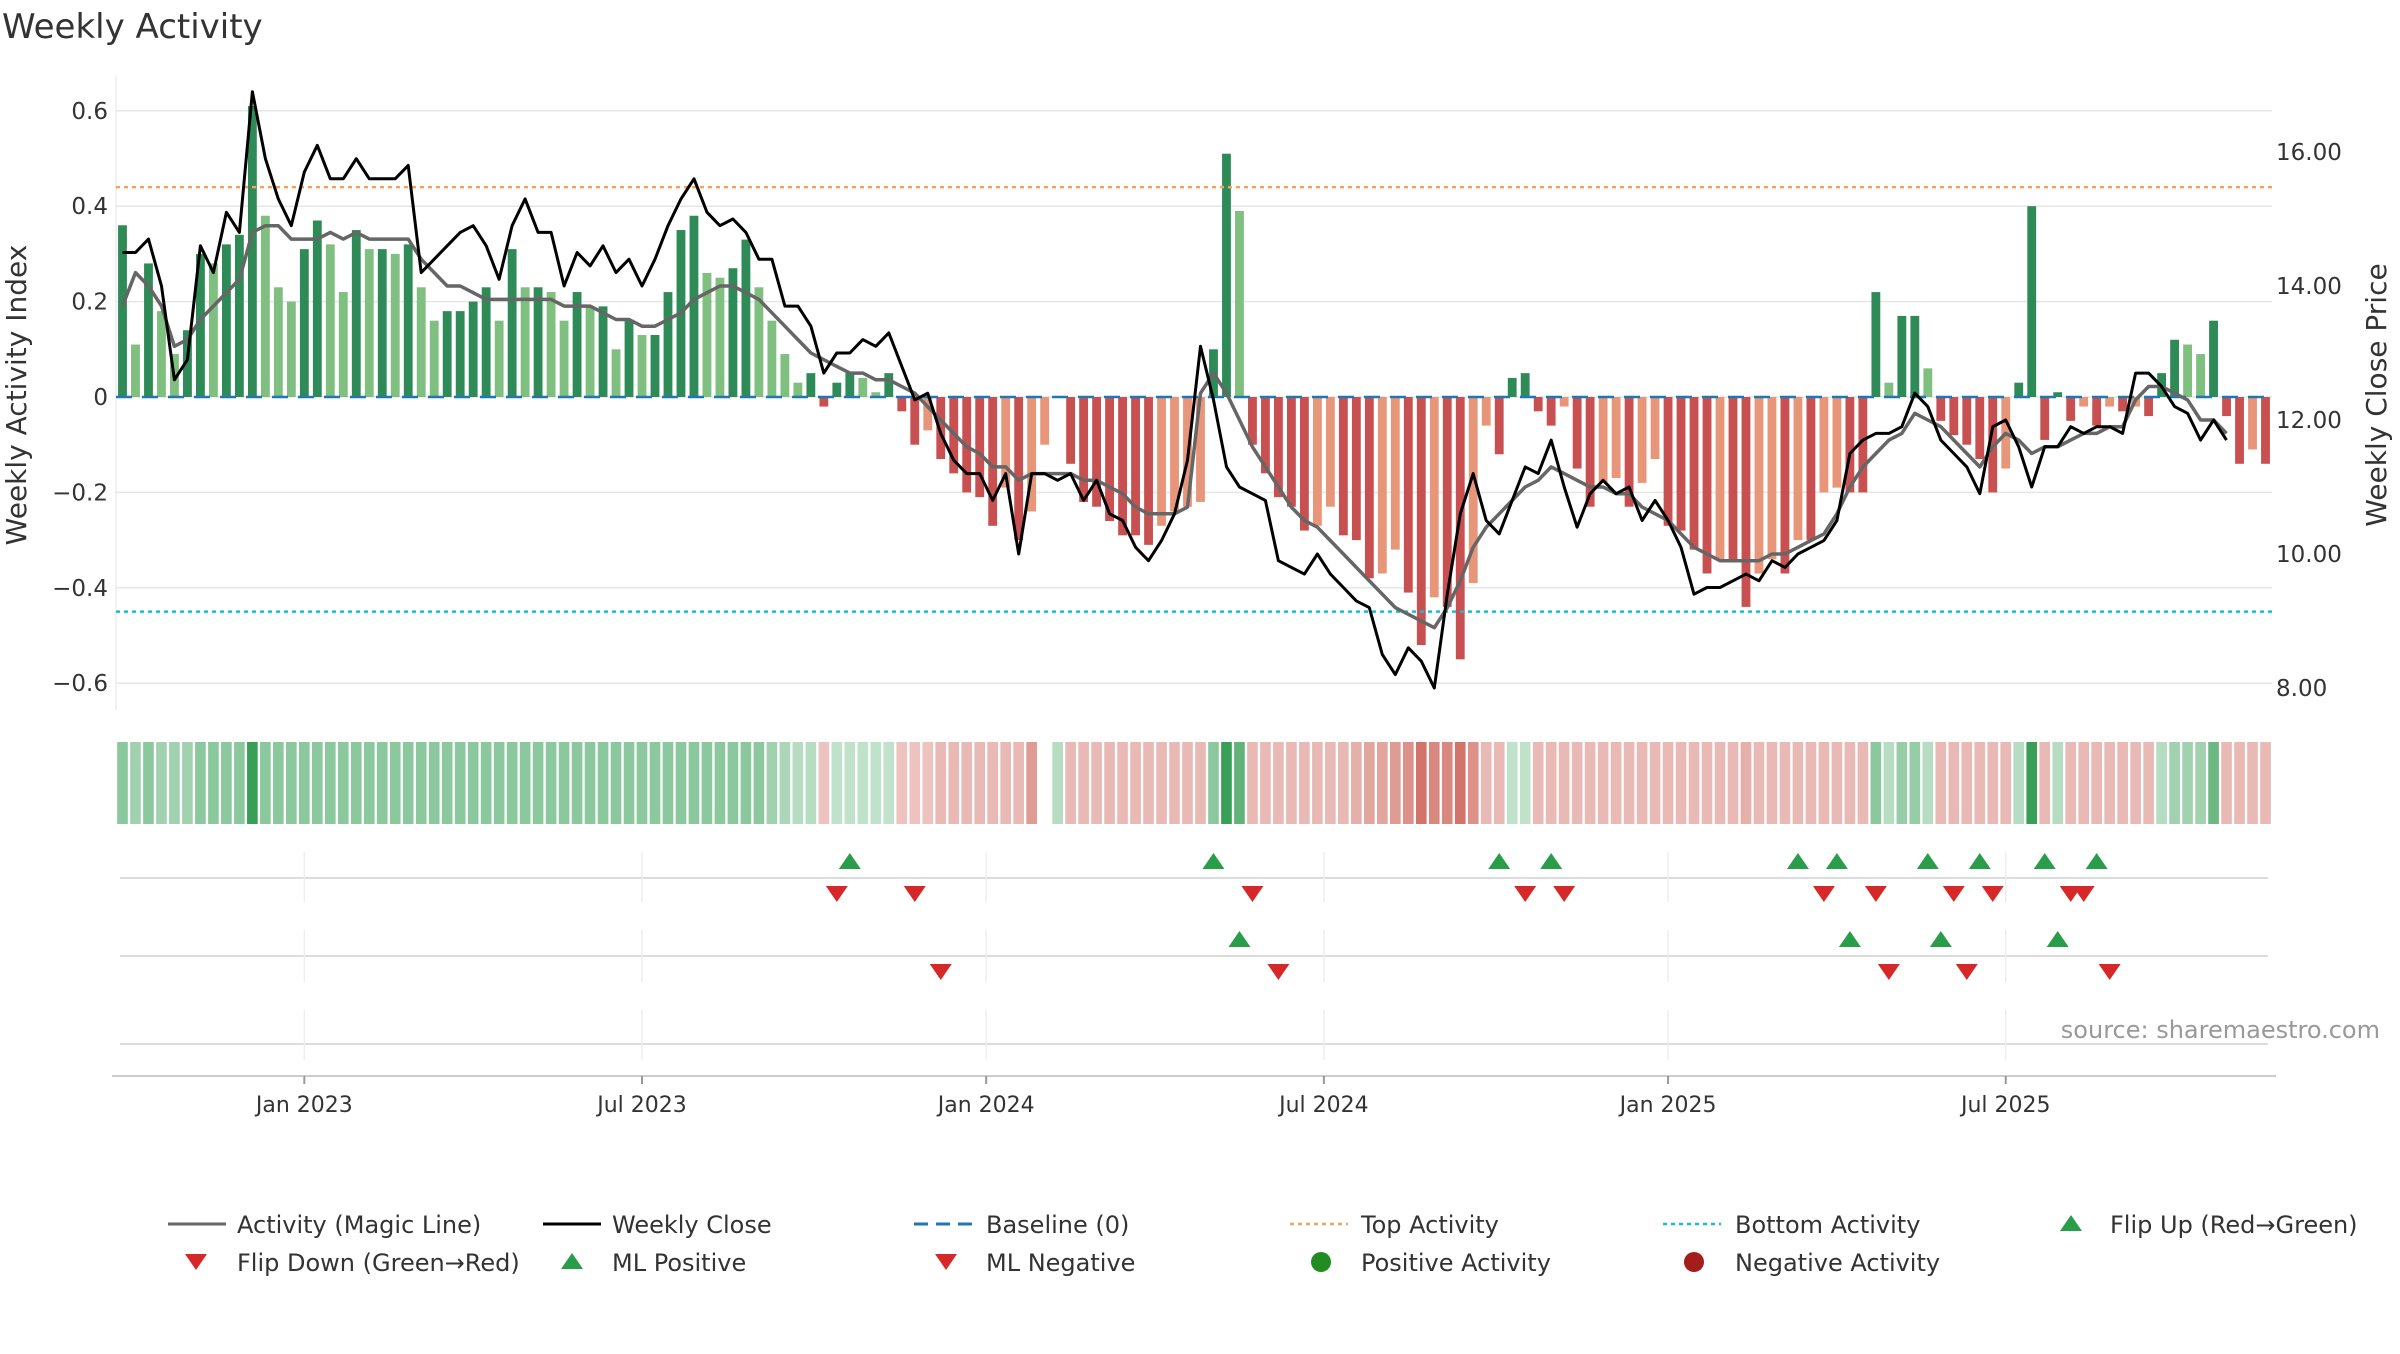  Describe the element at coordinates (100, 398) in the screenshot. I see `y-tick-label: 0` at that location.